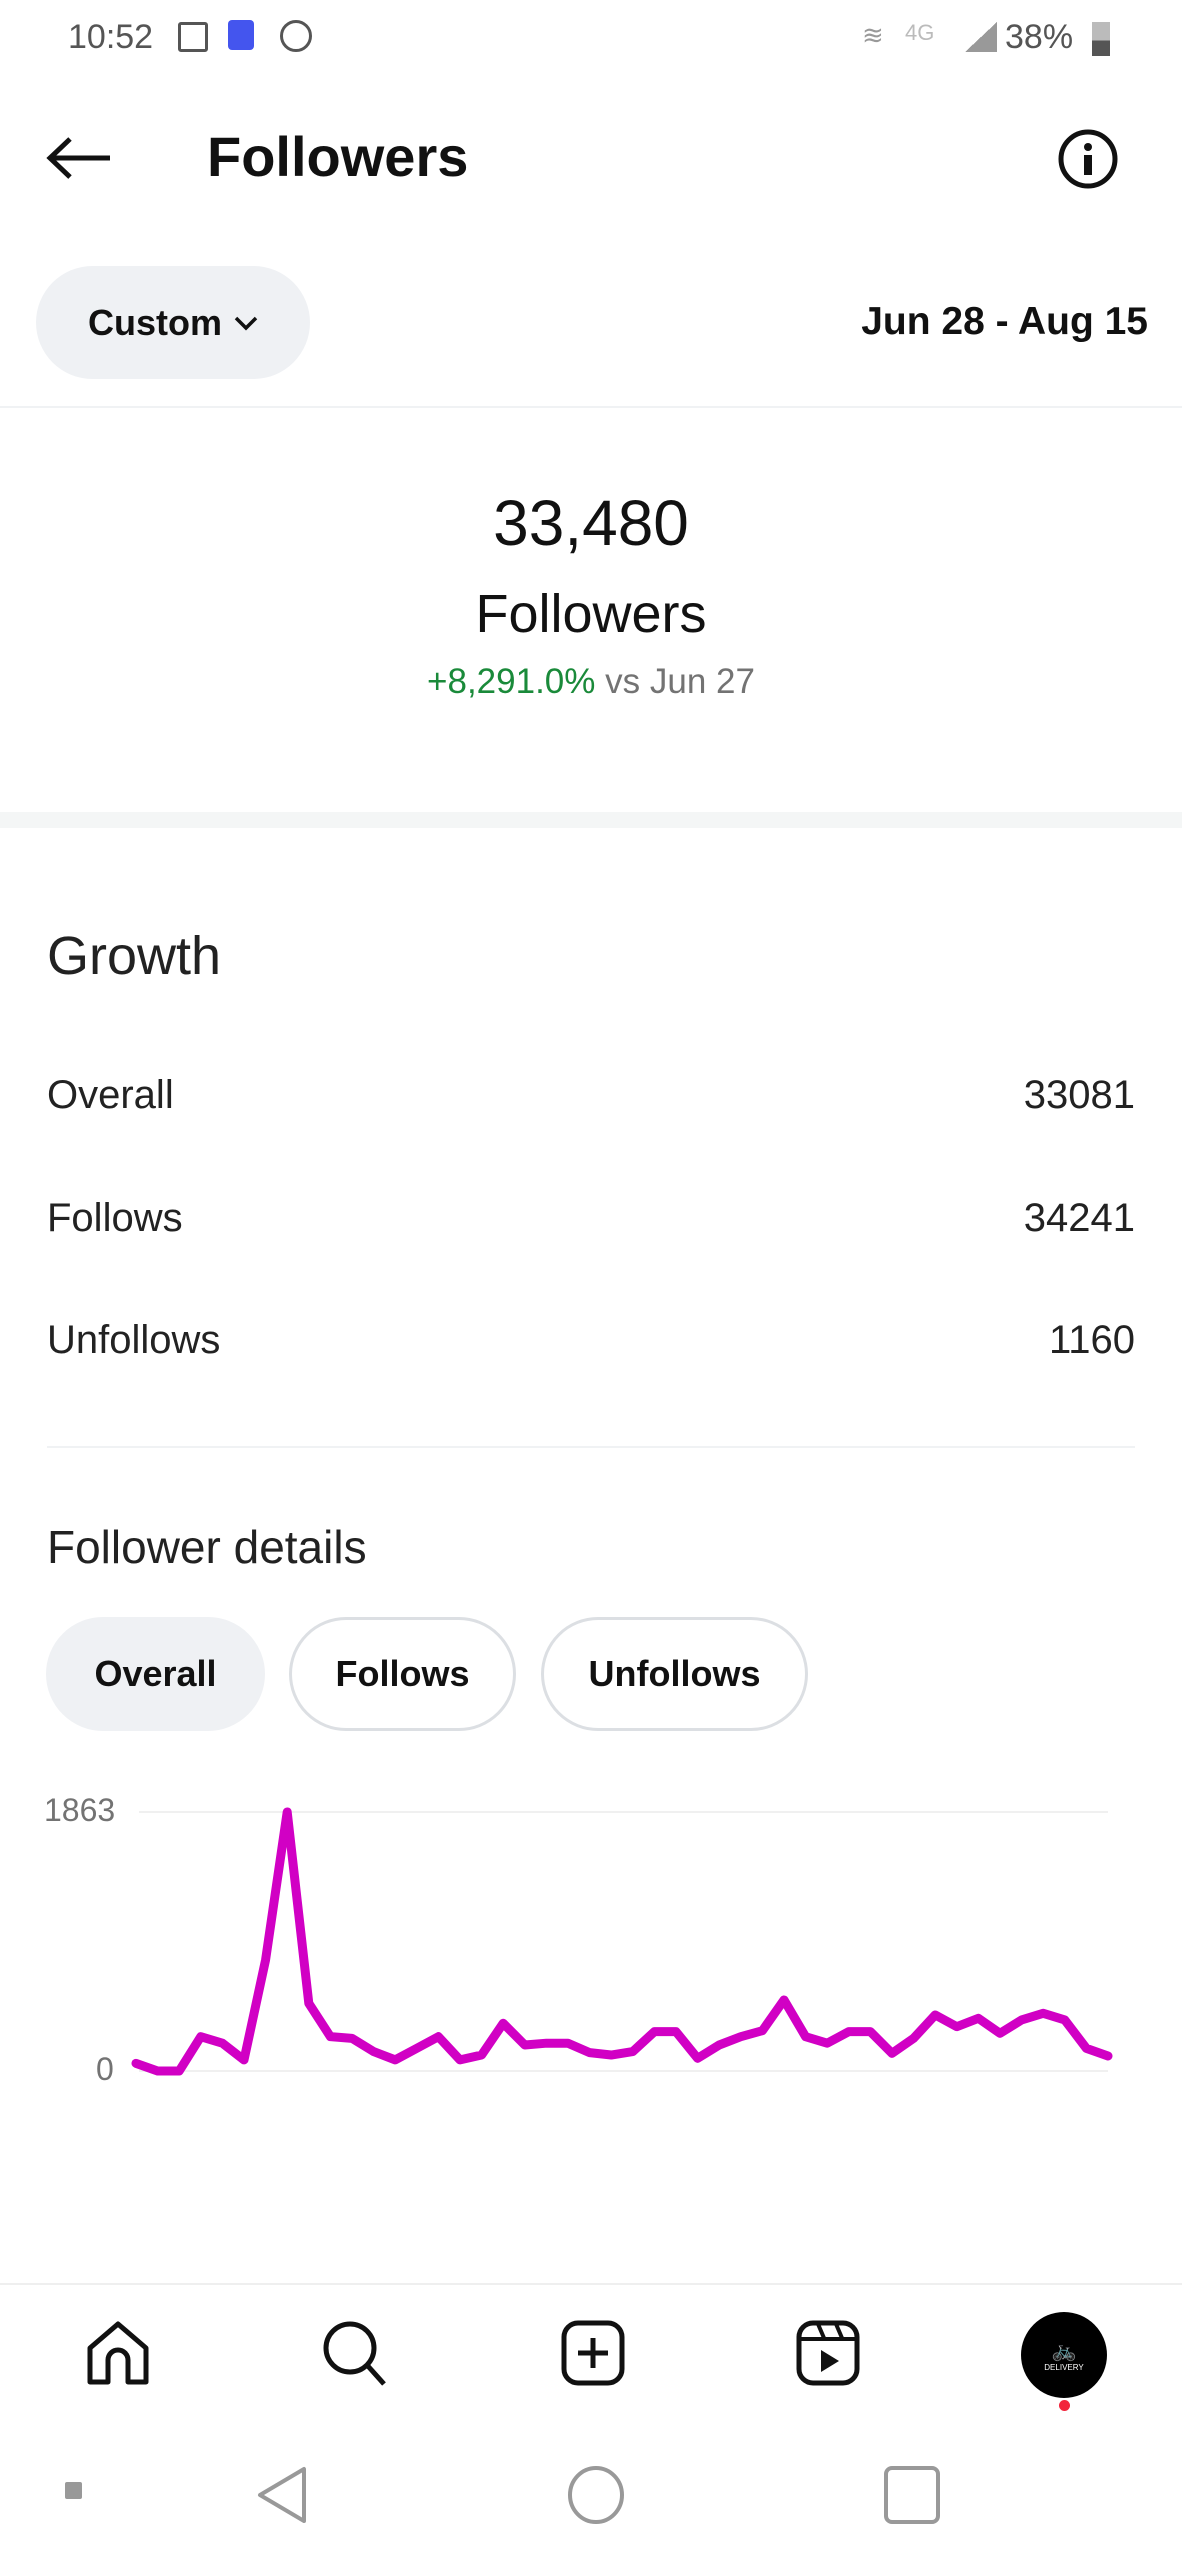 The height and width of the screenshot is (2560, 1182). I want to click on follower-count: 33,480, so click(591, 523).